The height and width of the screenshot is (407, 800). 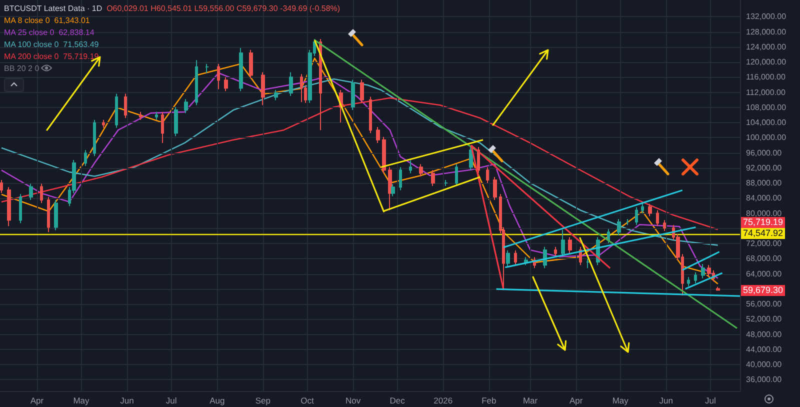 What do you see at coordinates (764, 259) in the screenshot?
I see `y-tick-label: 68,000.00` at bounding box center [764, 259].